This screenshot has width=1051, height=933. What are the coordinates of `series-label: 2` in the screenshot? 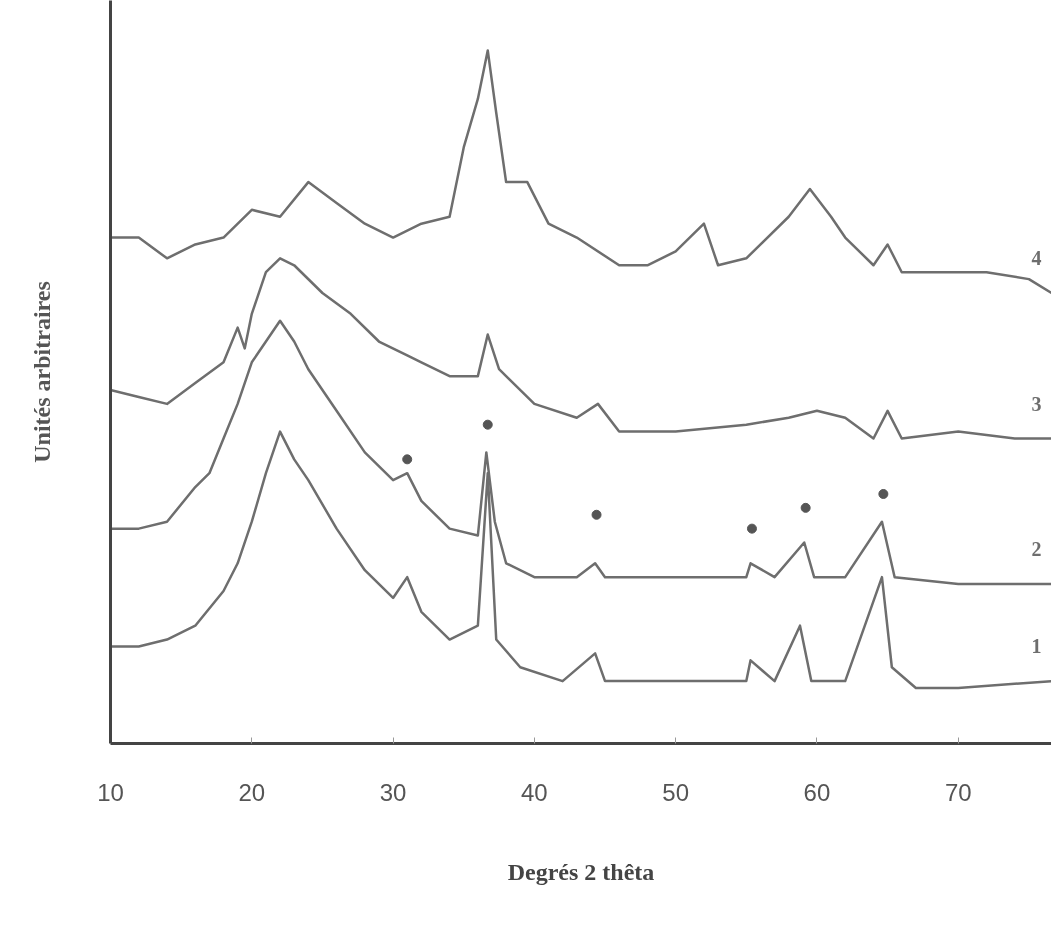 It's located at (1036, 549).